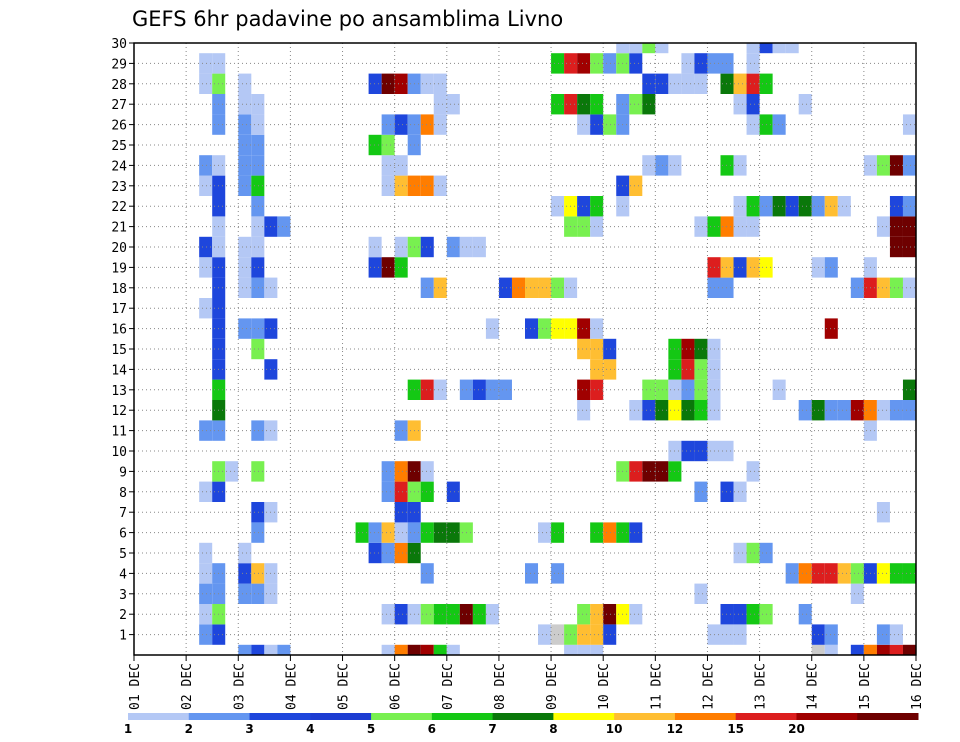 Image resolution: width=960 pixels, height=742 pixels. Describe the element at coordinates (123, 472) in the screenshot. I see `y-tick-label: 9` at that location.